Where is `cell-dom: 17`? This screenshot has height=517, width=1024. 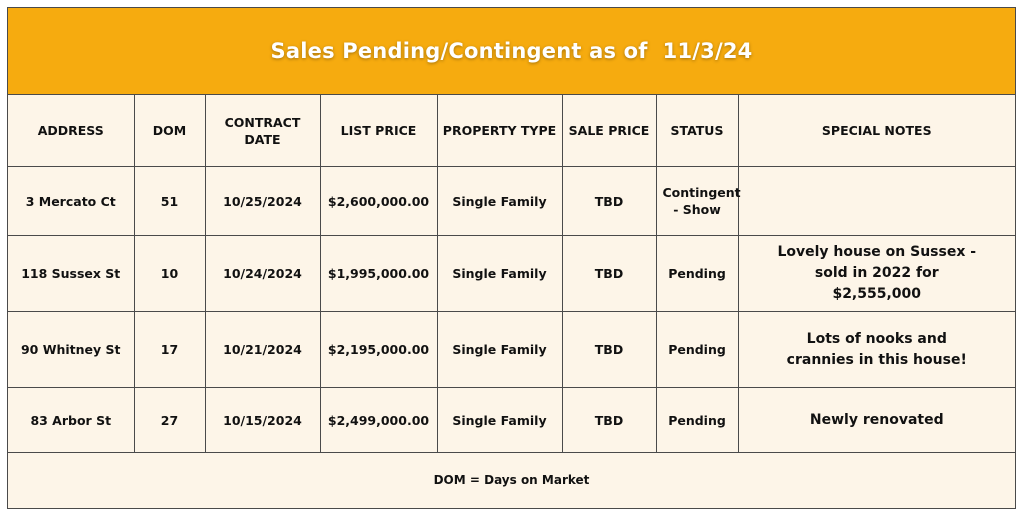 cell-dom: 17 is located at coordinates (169, 349).